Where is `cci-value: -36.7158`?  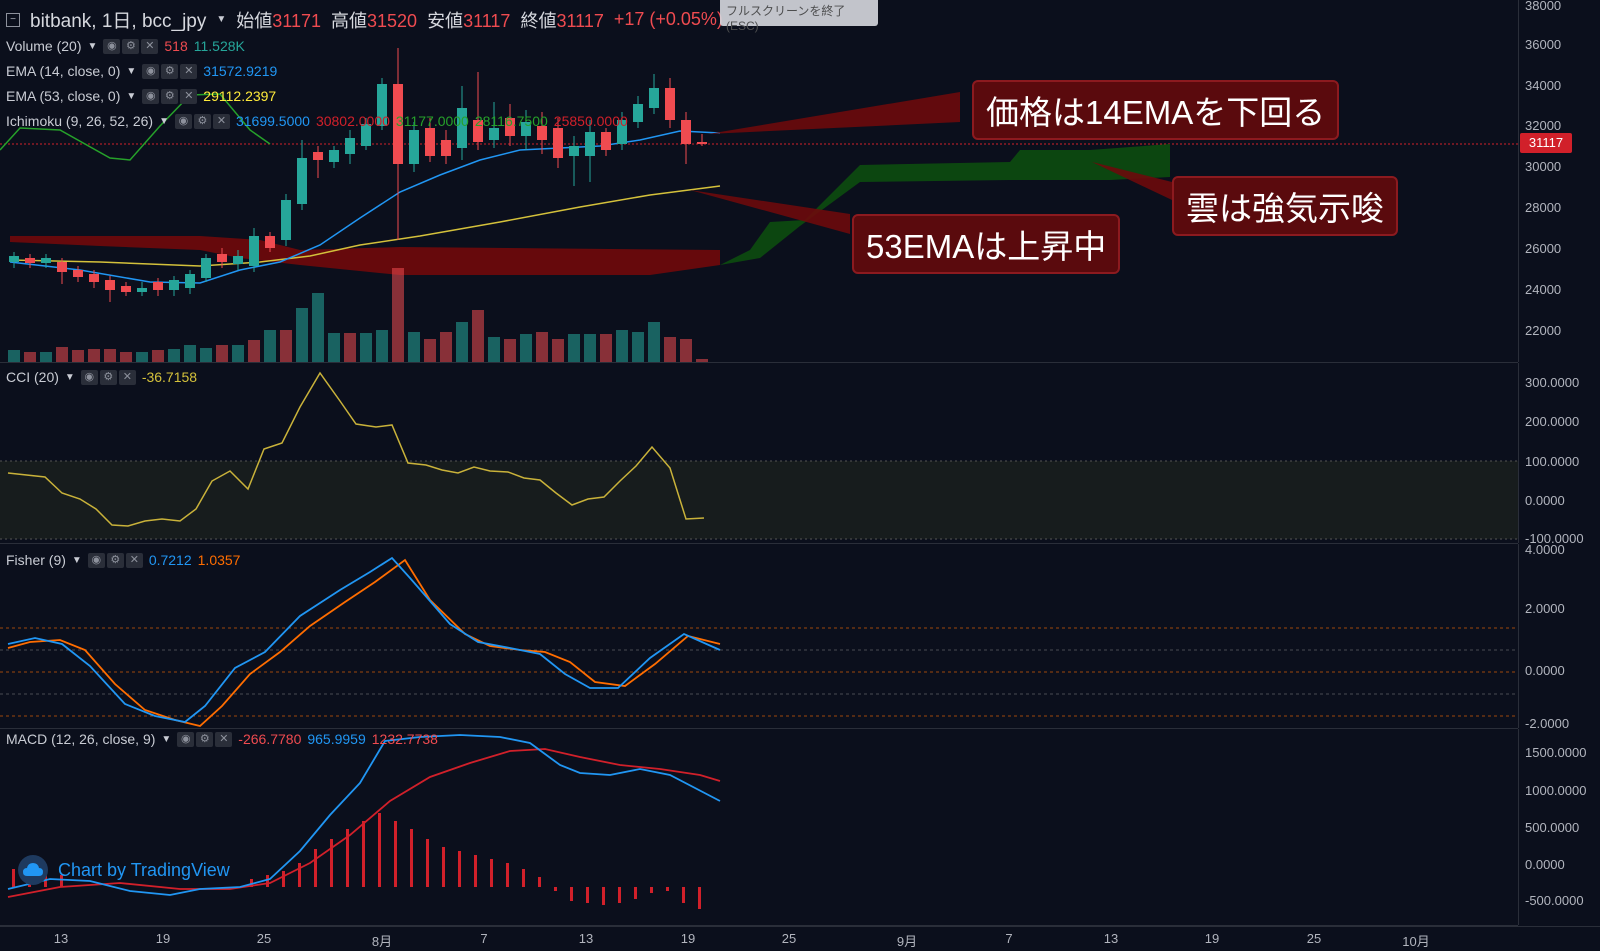
cci-value: -36.7158 is located at coordinates (169, 377).